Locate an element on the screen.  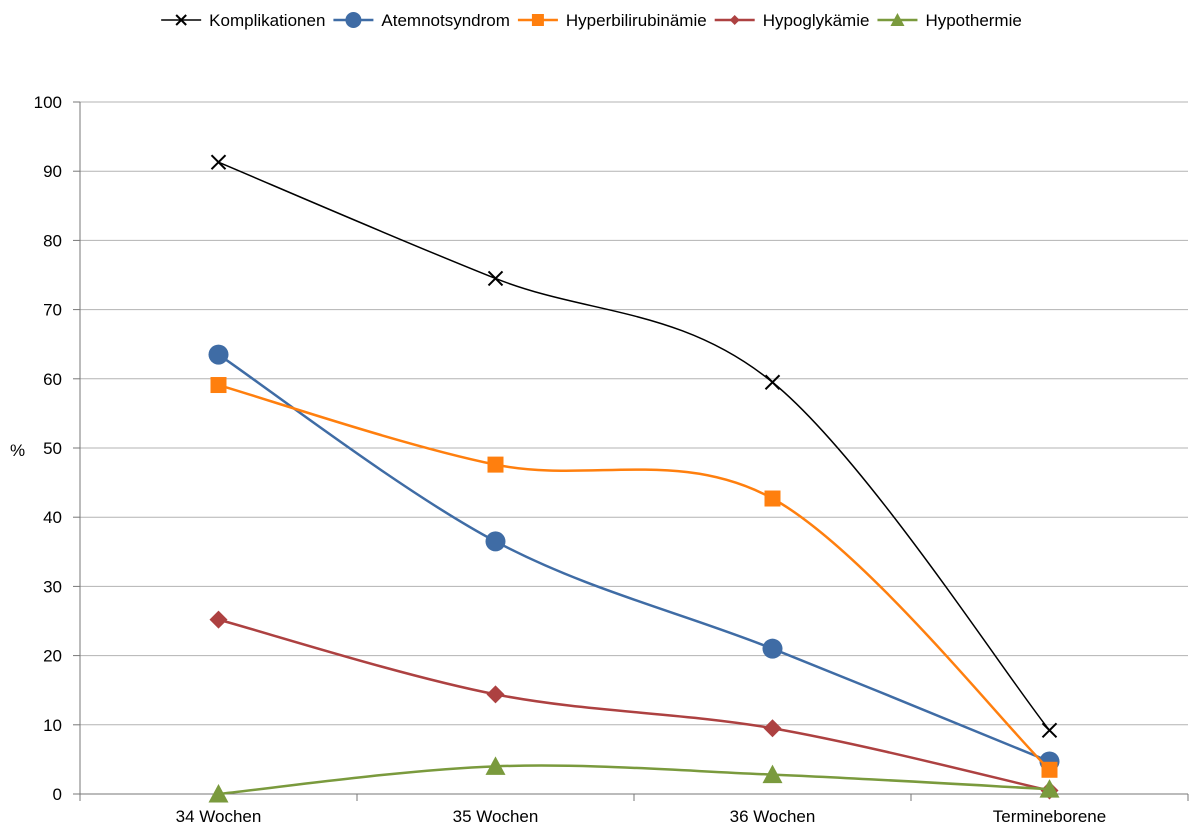
legend-item: Atemnotsyndrom is located at coordinates (421, 20).